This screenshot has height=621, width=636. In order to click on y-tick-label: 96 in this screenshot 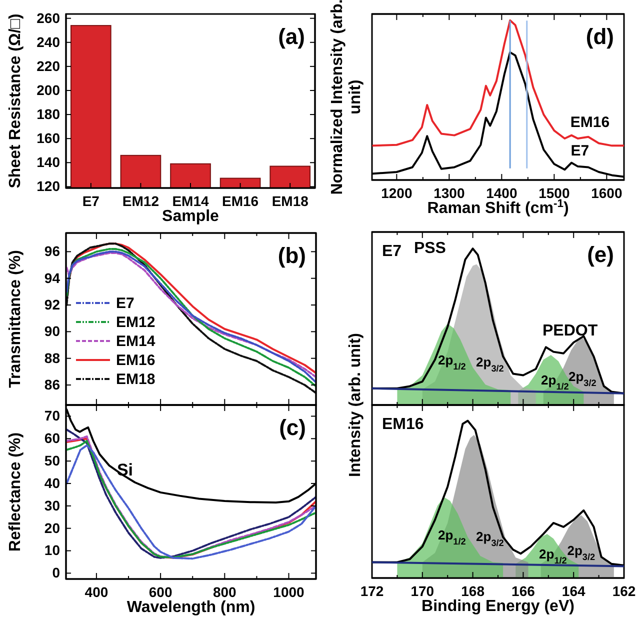, I will do `click(52, 251)`.